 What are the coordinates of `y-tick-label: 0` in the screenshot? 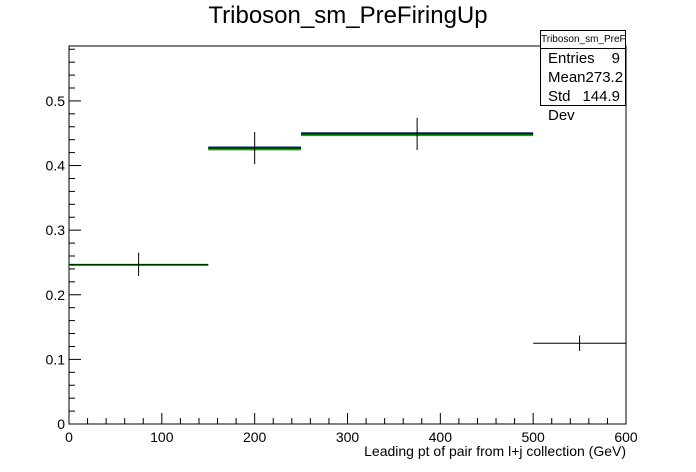 It's located at (61, 424).